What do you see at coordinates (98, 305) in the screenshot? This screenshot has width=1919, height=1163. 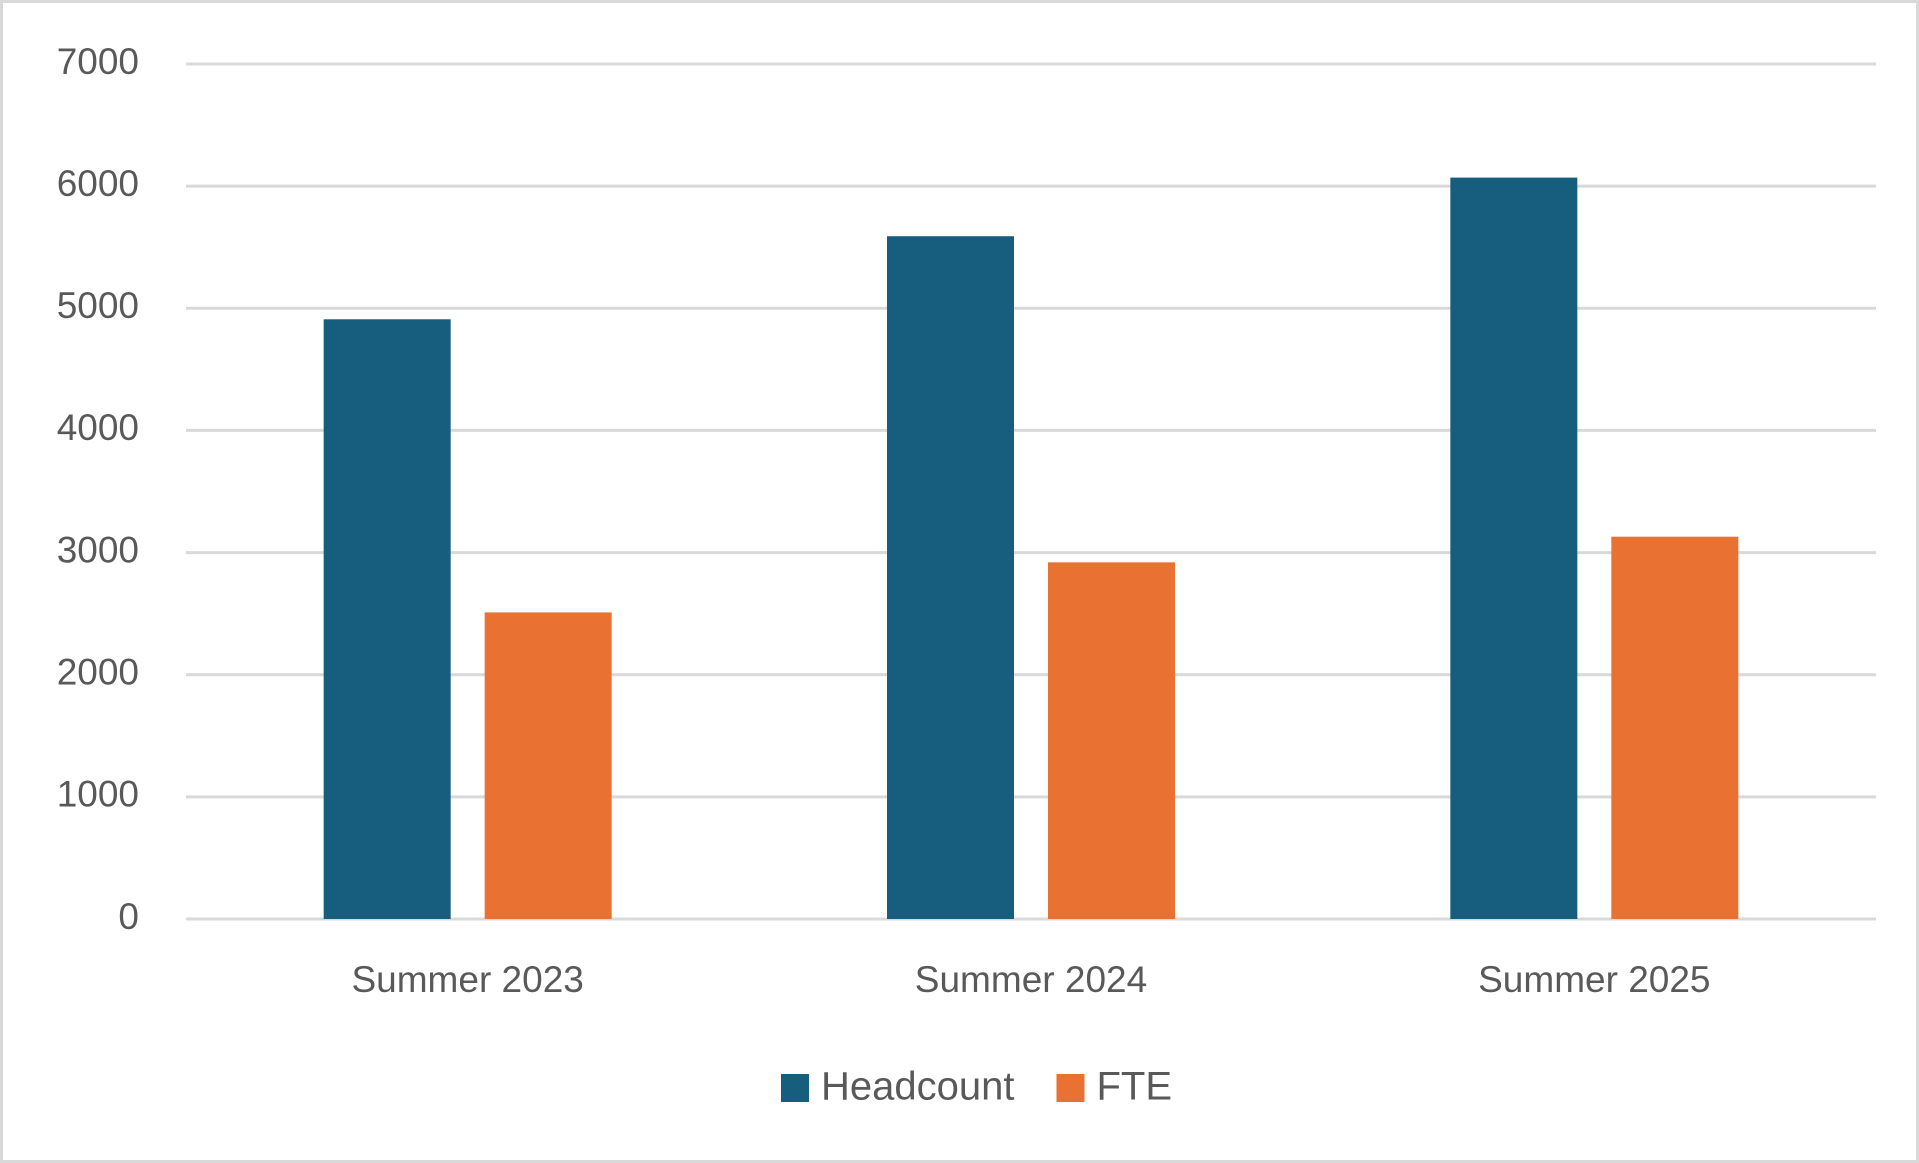 I see `y-tick-label: 5000` at bounding box center [98, 305].